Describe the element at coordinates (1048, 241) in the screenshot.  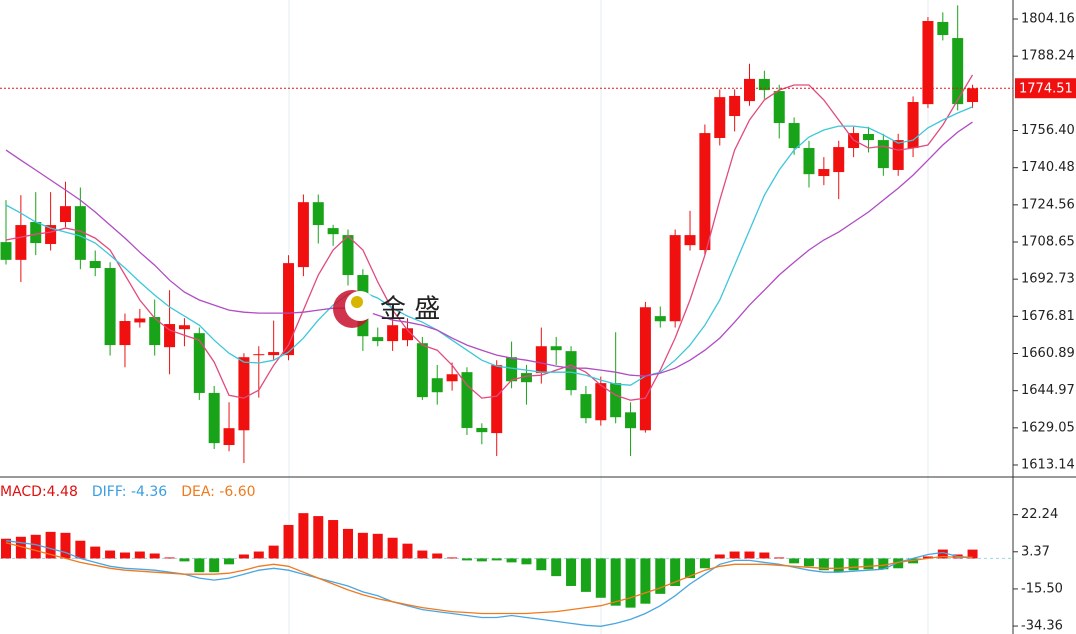
I see `y-tick-label: 1708.65` at that location.